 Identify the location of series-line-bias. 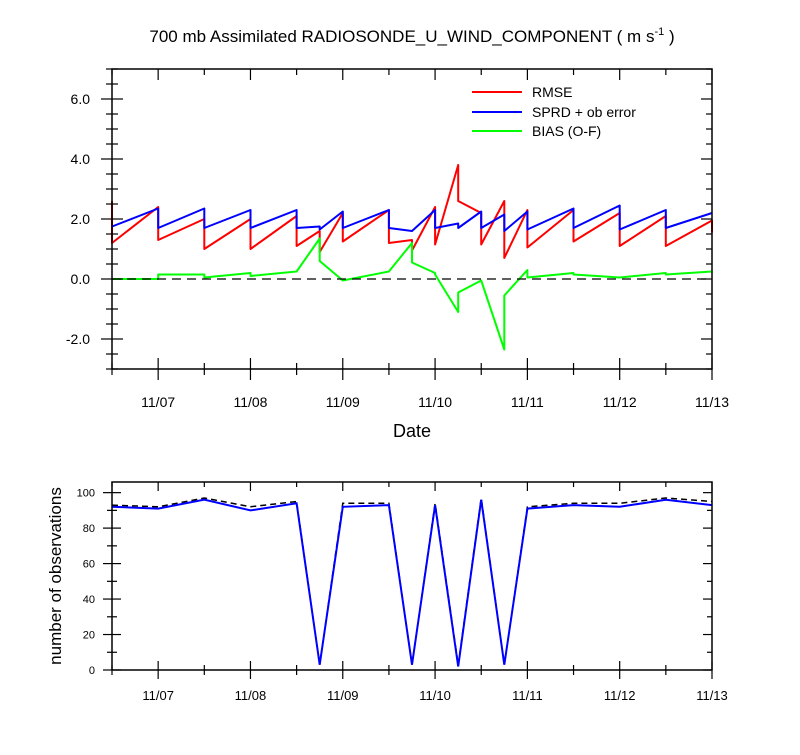
(412, 294).